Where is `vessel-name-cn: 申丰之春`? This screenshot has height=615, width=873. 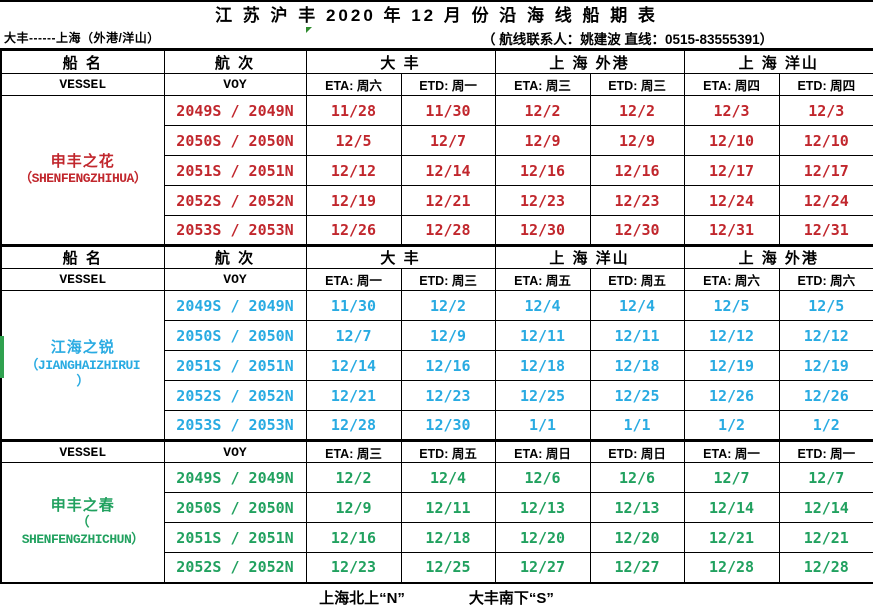
vessel-name-cn: 申丰之春 is located at coordinates (82, 505).